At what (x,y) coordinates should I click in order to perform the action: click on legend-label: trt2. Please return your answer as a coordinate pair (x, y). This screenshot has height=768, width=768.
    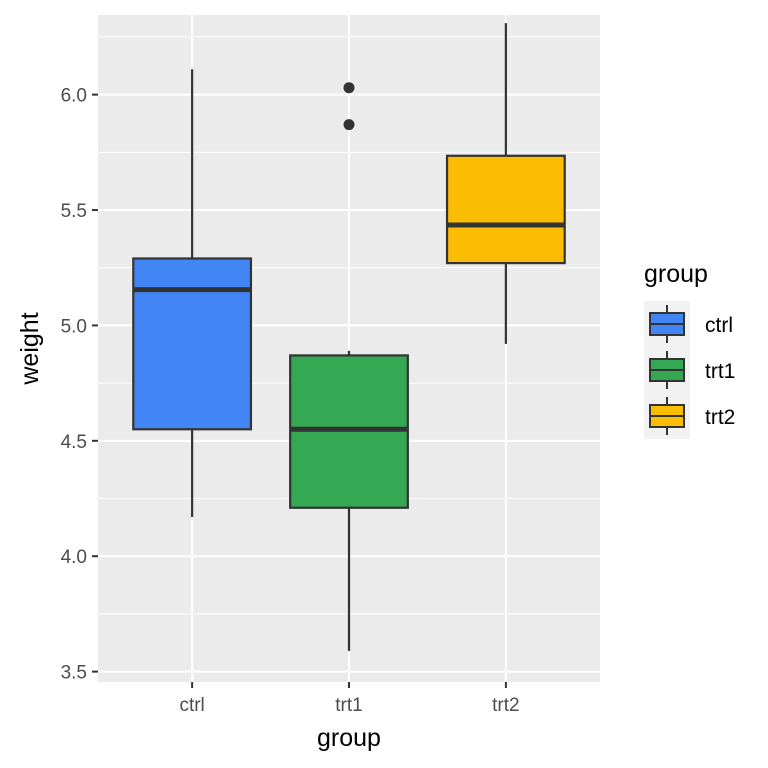
    Looking at the image, I should click on (720, 417).